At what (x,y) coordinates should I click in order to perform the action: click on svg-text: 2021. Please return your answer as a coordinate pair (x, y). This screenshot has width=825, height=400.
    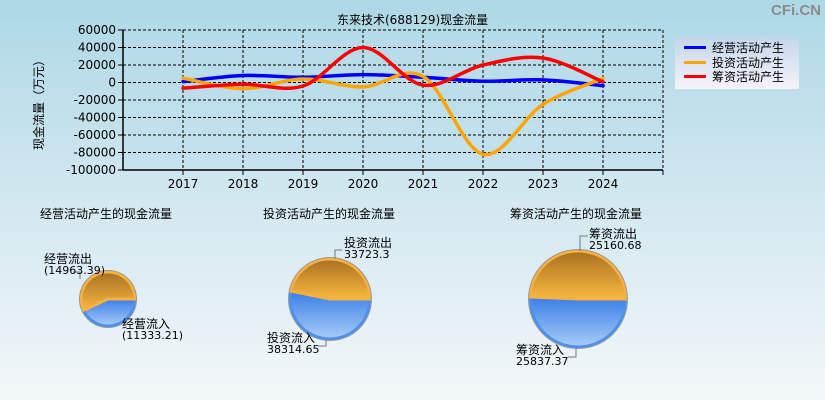
    Looking at the image, I should click on (423, 184).